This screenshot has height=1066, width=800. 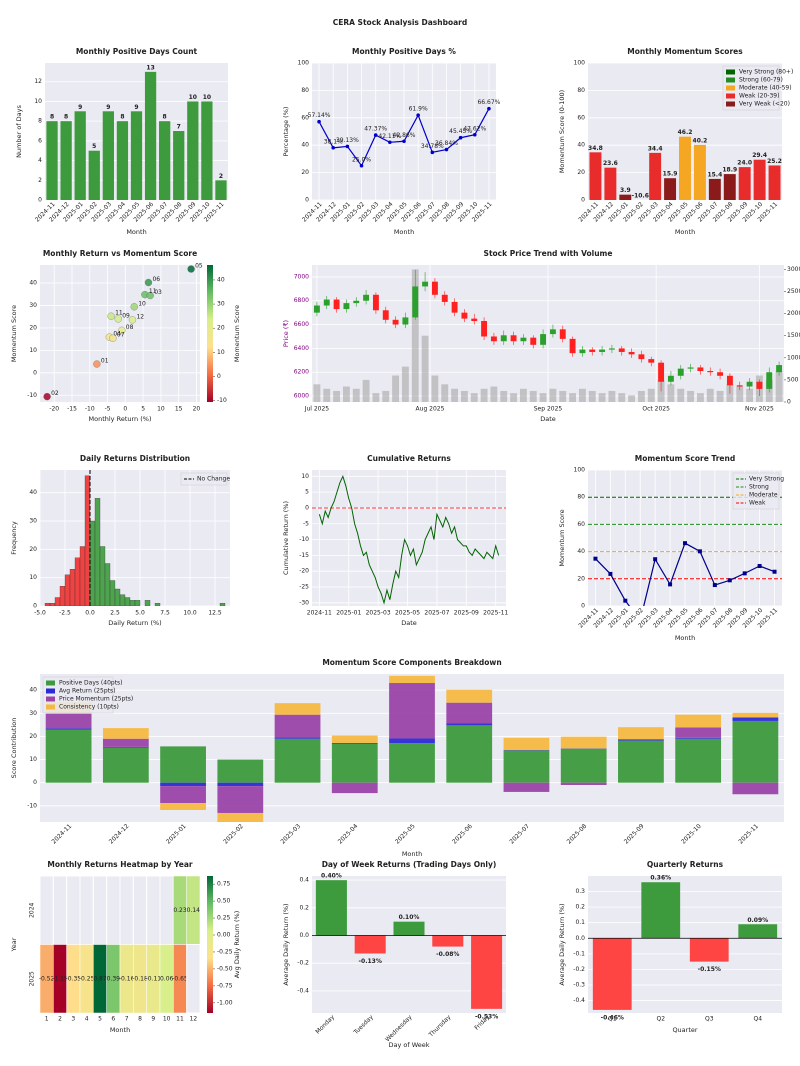 What do you see at coordinates (60, 1019) in the screenshot?
I see `x-tick-label: 2` at bounding box center [60, 1019].